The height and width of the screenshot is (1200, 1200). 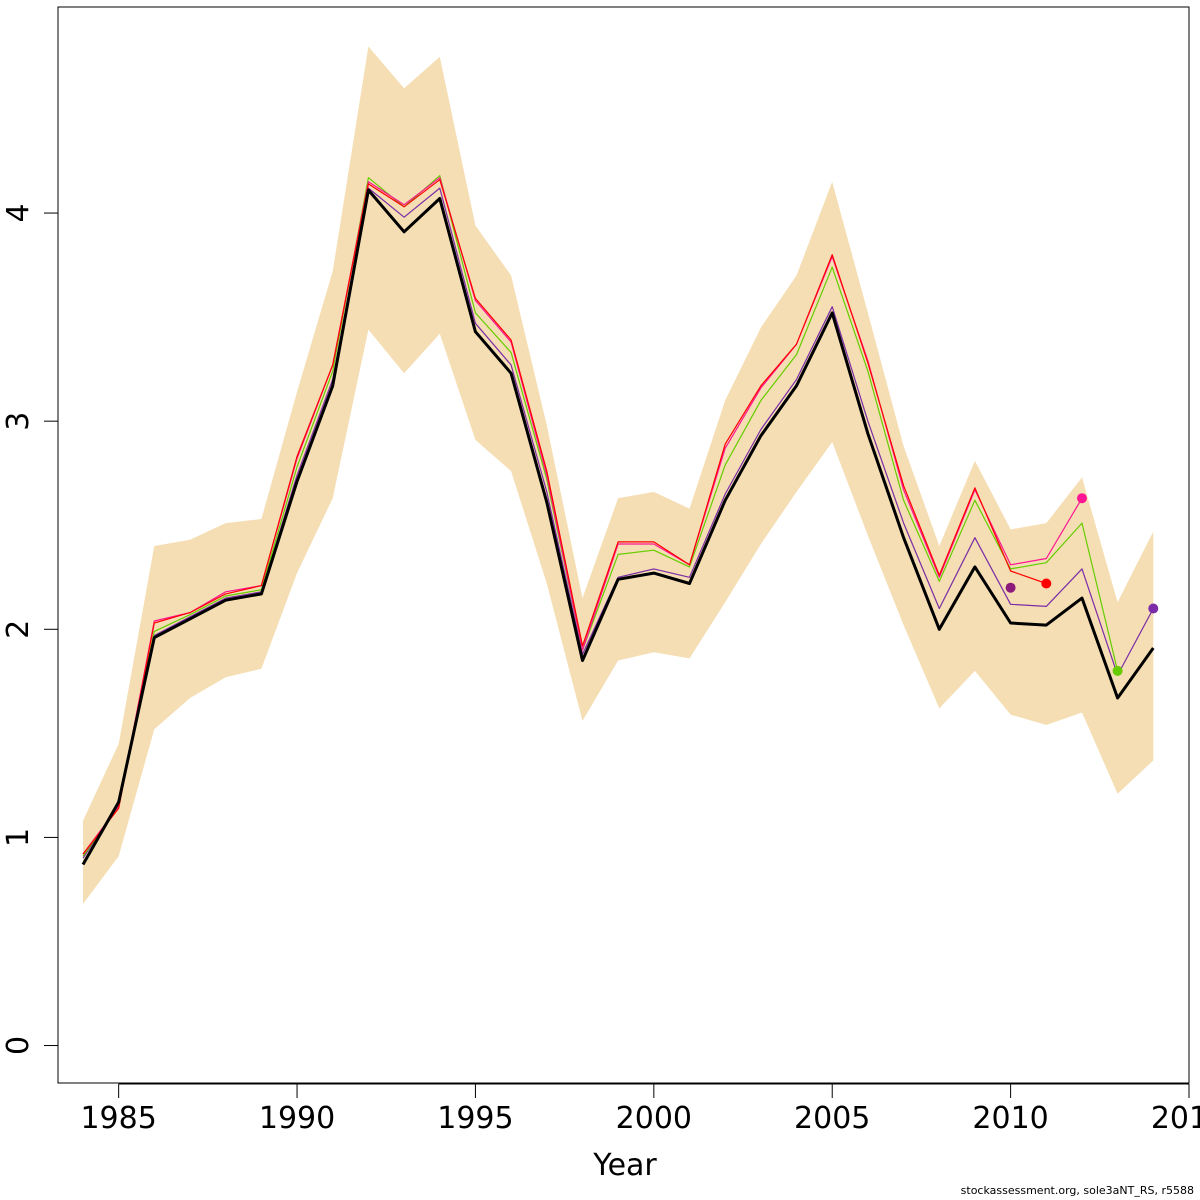 I want to click on x-axis-title: Year, so click(x=624, y=1165).